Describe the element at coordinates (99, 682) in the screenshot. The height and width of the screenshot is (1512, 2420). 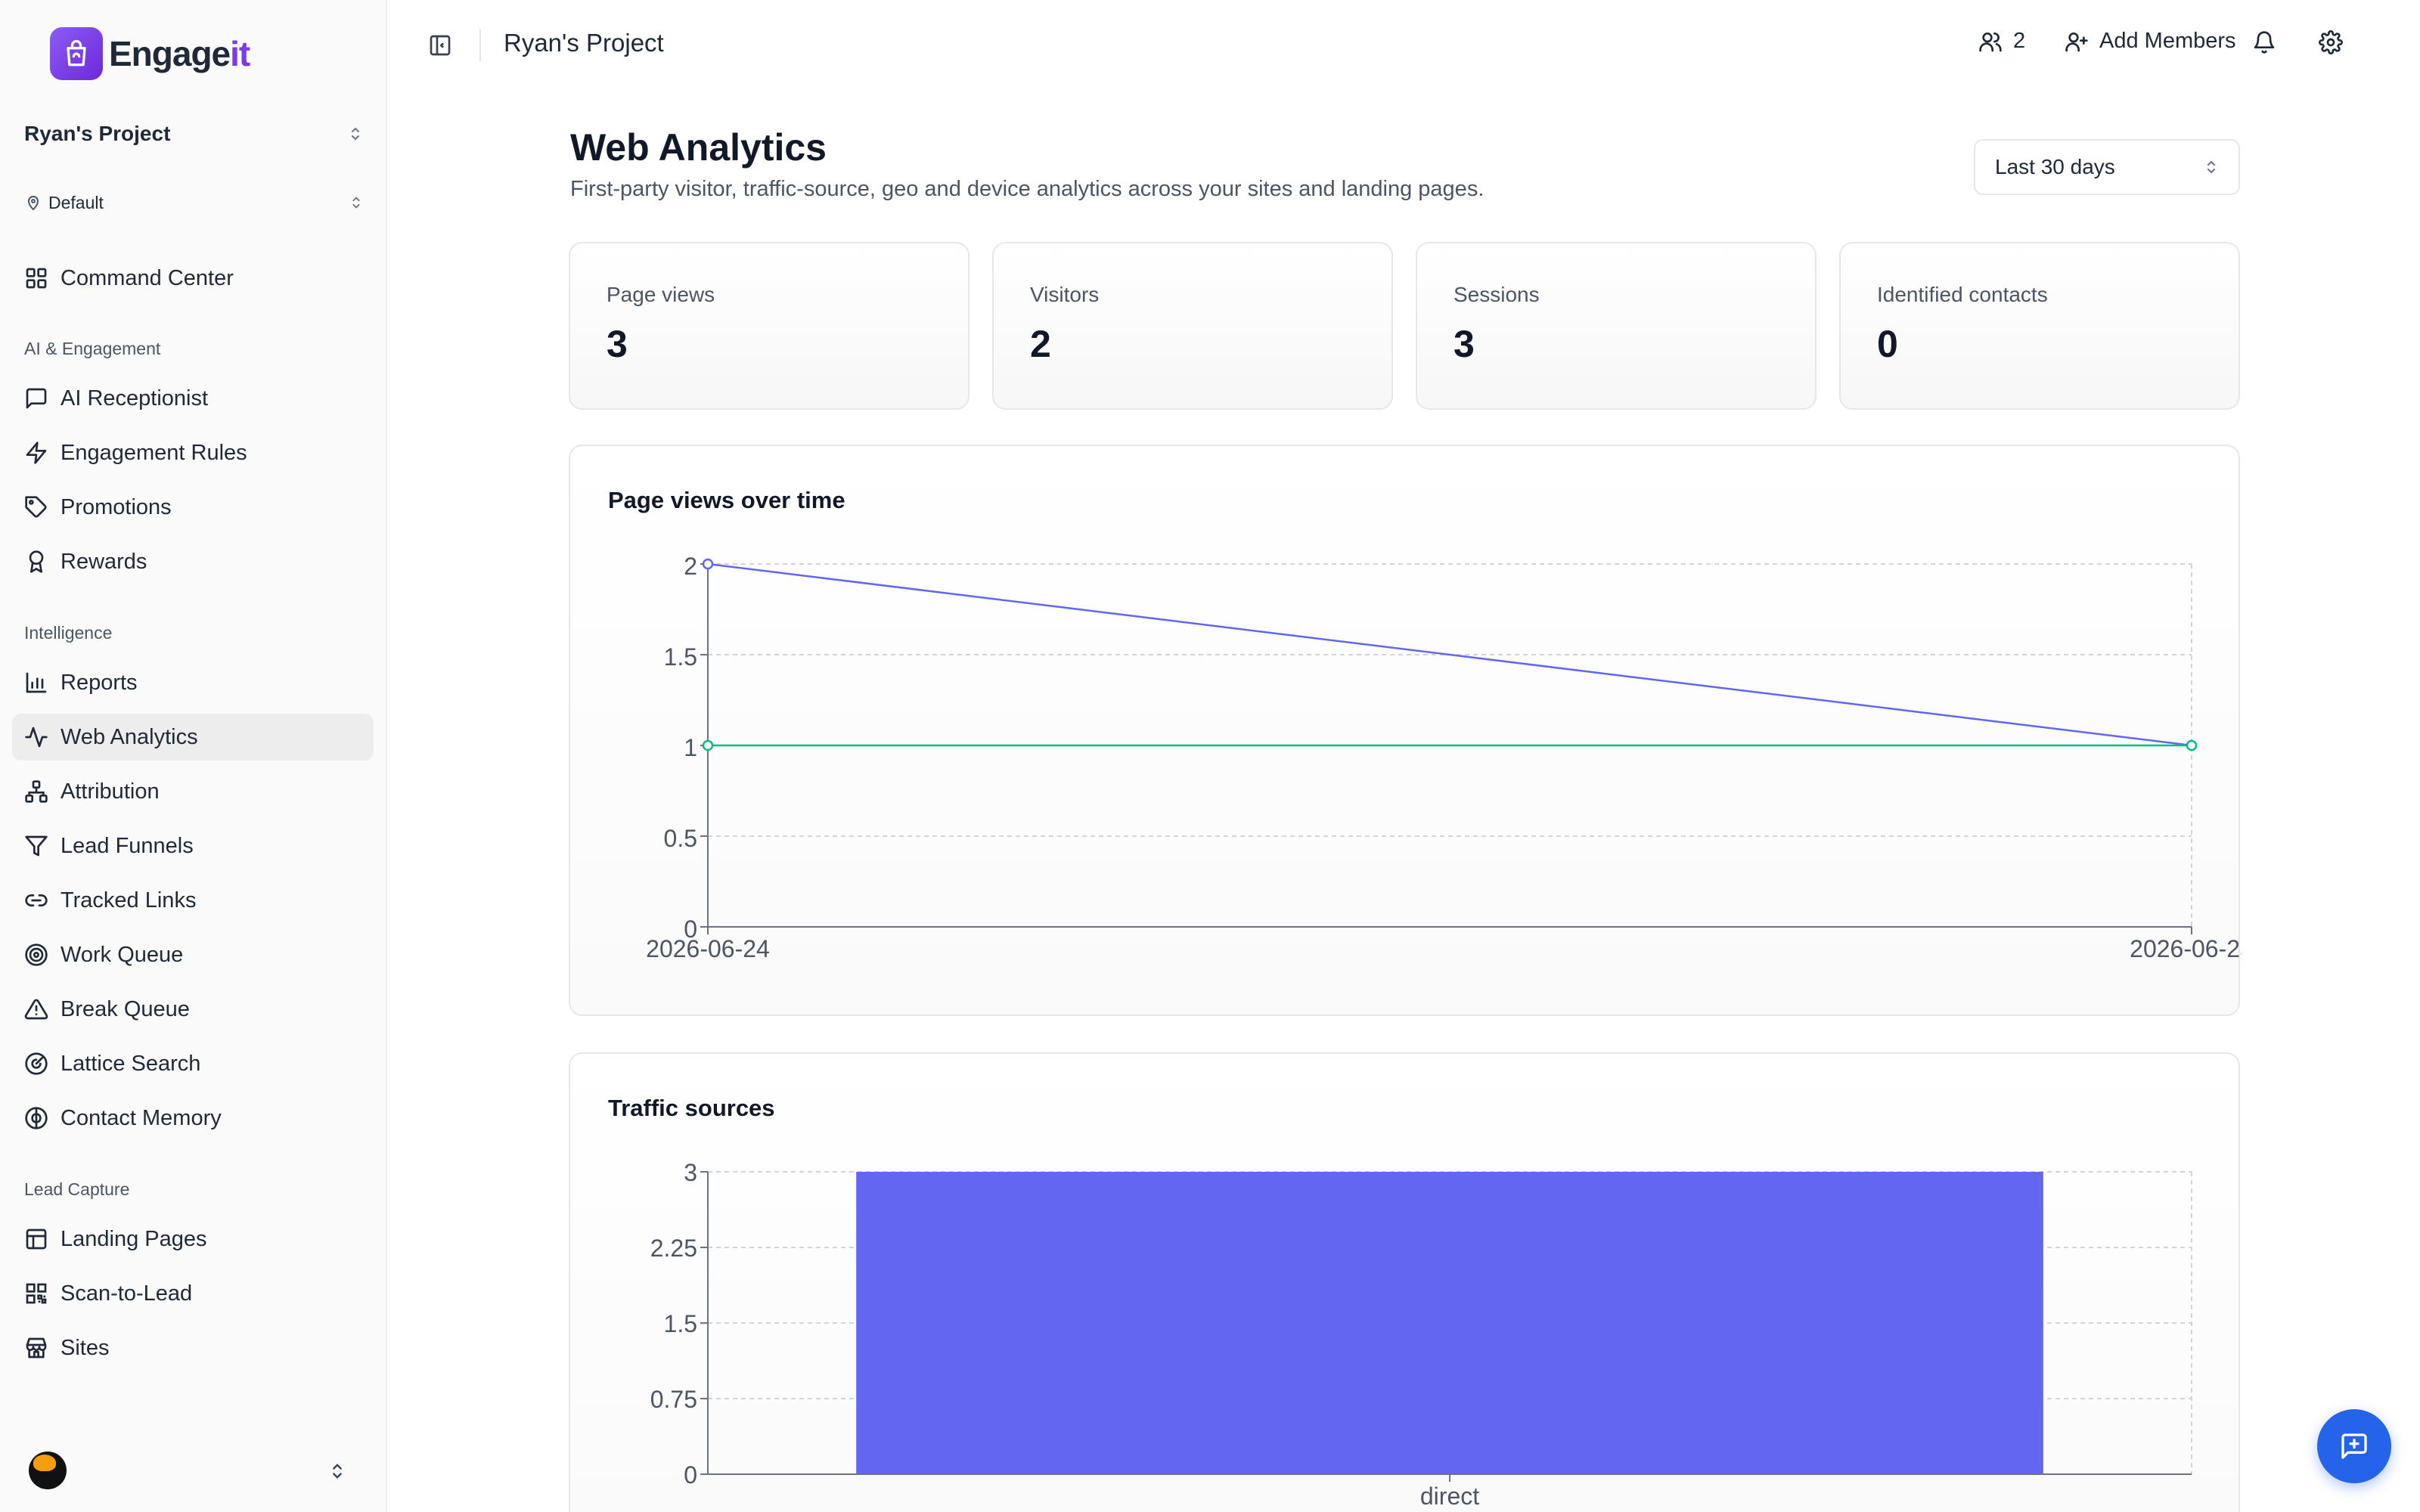
I see `sidebar-item-label: Reports` at that location.